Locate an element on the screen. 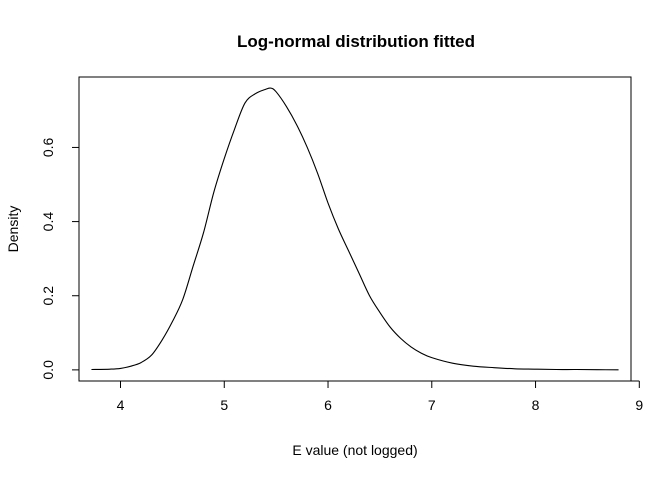 The image size is (672, 480). x-tick-label: 6 is located at coordinates (328, 405).